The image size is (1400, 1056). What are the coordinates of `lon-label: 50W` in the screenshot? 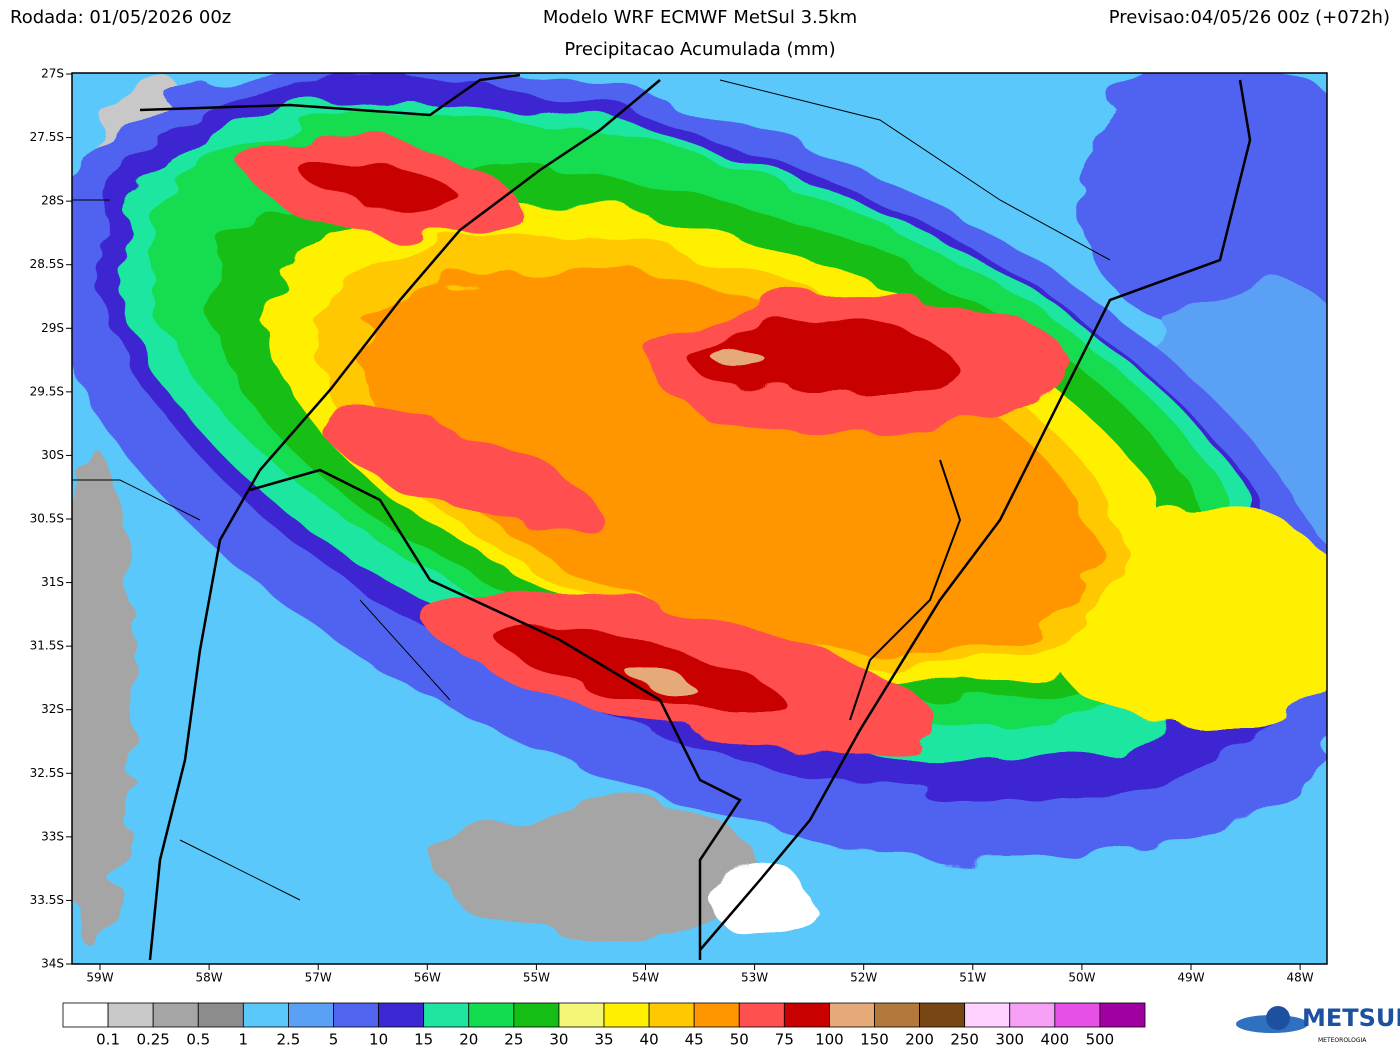 It's located at (1081, 978).